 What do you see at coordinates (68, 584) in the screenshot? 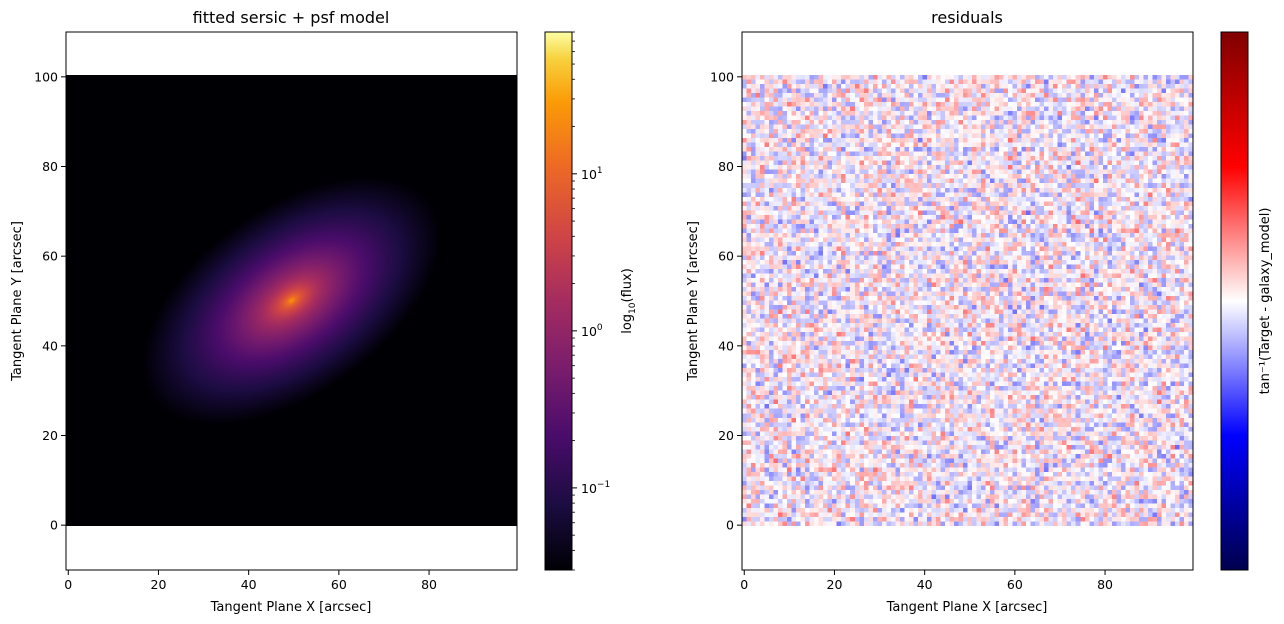
I see `model-x-tick-label: 0` at bounding box center [68, 584].